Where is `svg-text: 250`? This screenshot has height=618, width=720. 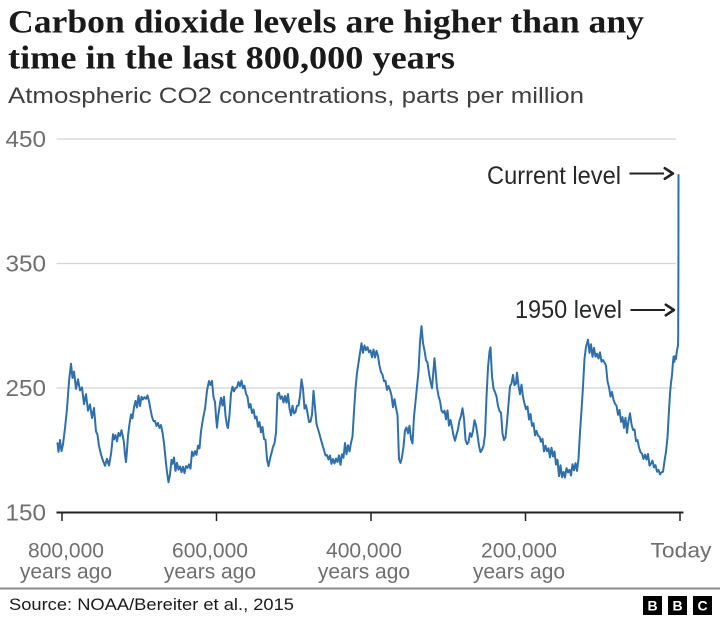 svg-text: 250 is located at coordinates (26, 388).